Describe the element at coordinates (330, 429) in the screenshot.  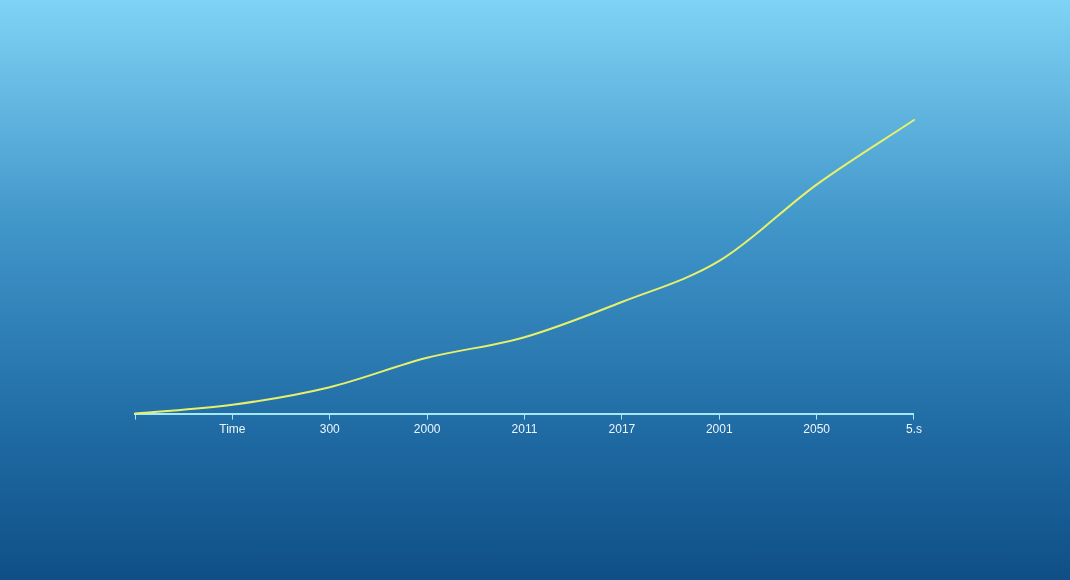
I see `x-tick-label: 300` at that location.